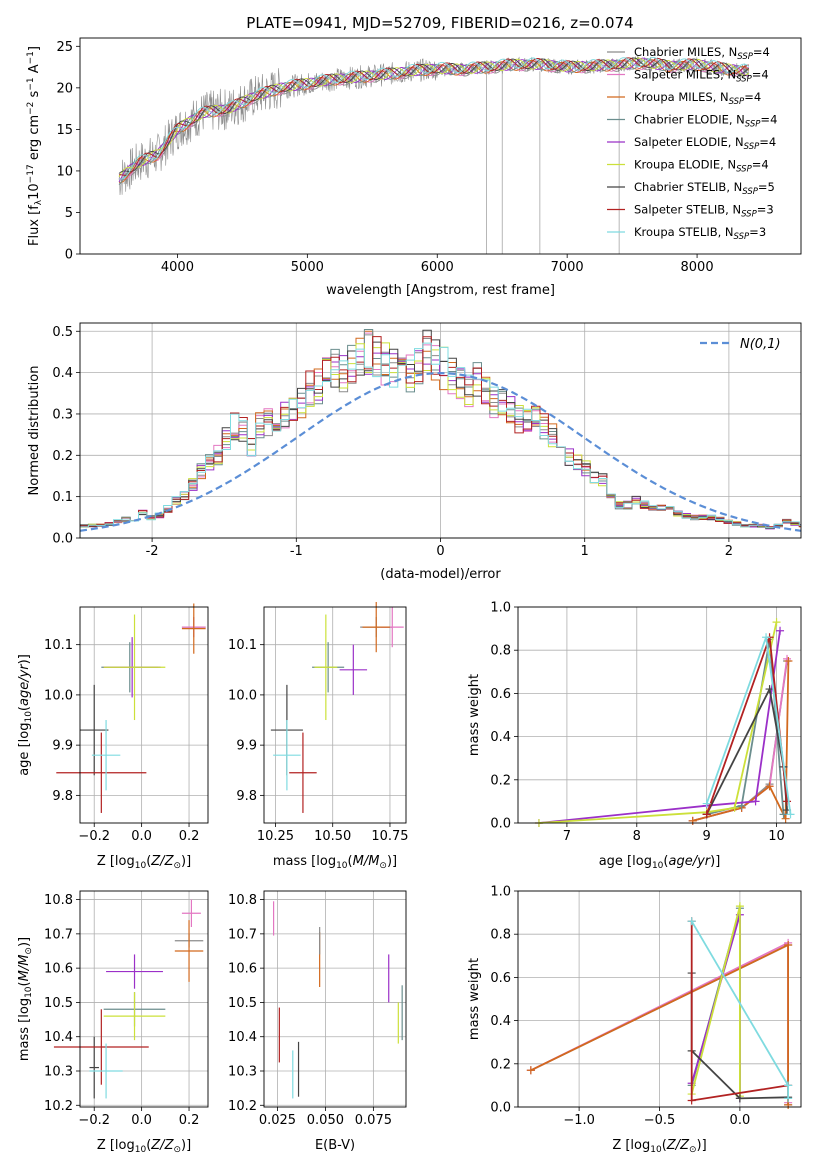 The height and width of the screenshot is (1170, 819). I want to click on legend-entry: Salpeter MILES, NSSP=4, so click(701, 76).